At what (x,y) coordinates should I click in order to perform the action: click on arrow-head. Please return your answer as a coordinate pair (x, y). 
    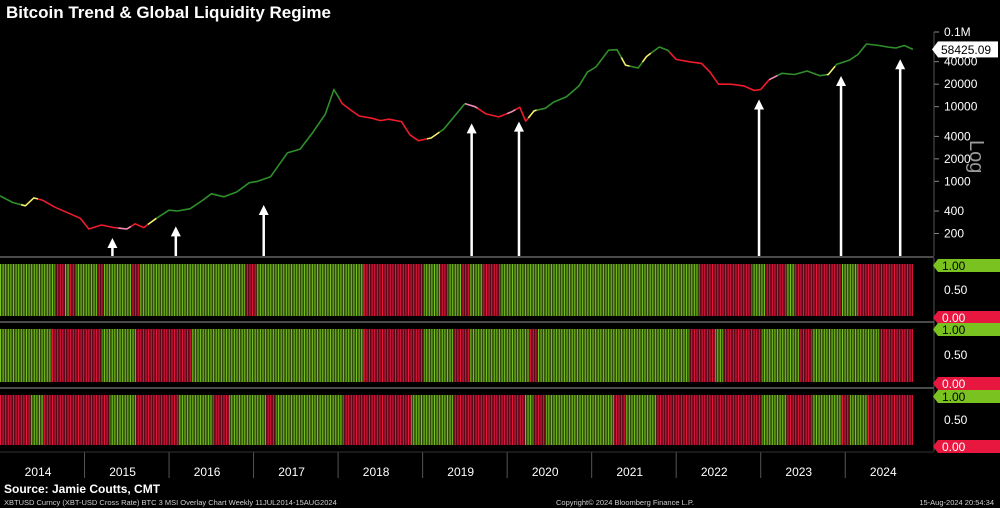
    Looking at the image, I should click on (112, 242).